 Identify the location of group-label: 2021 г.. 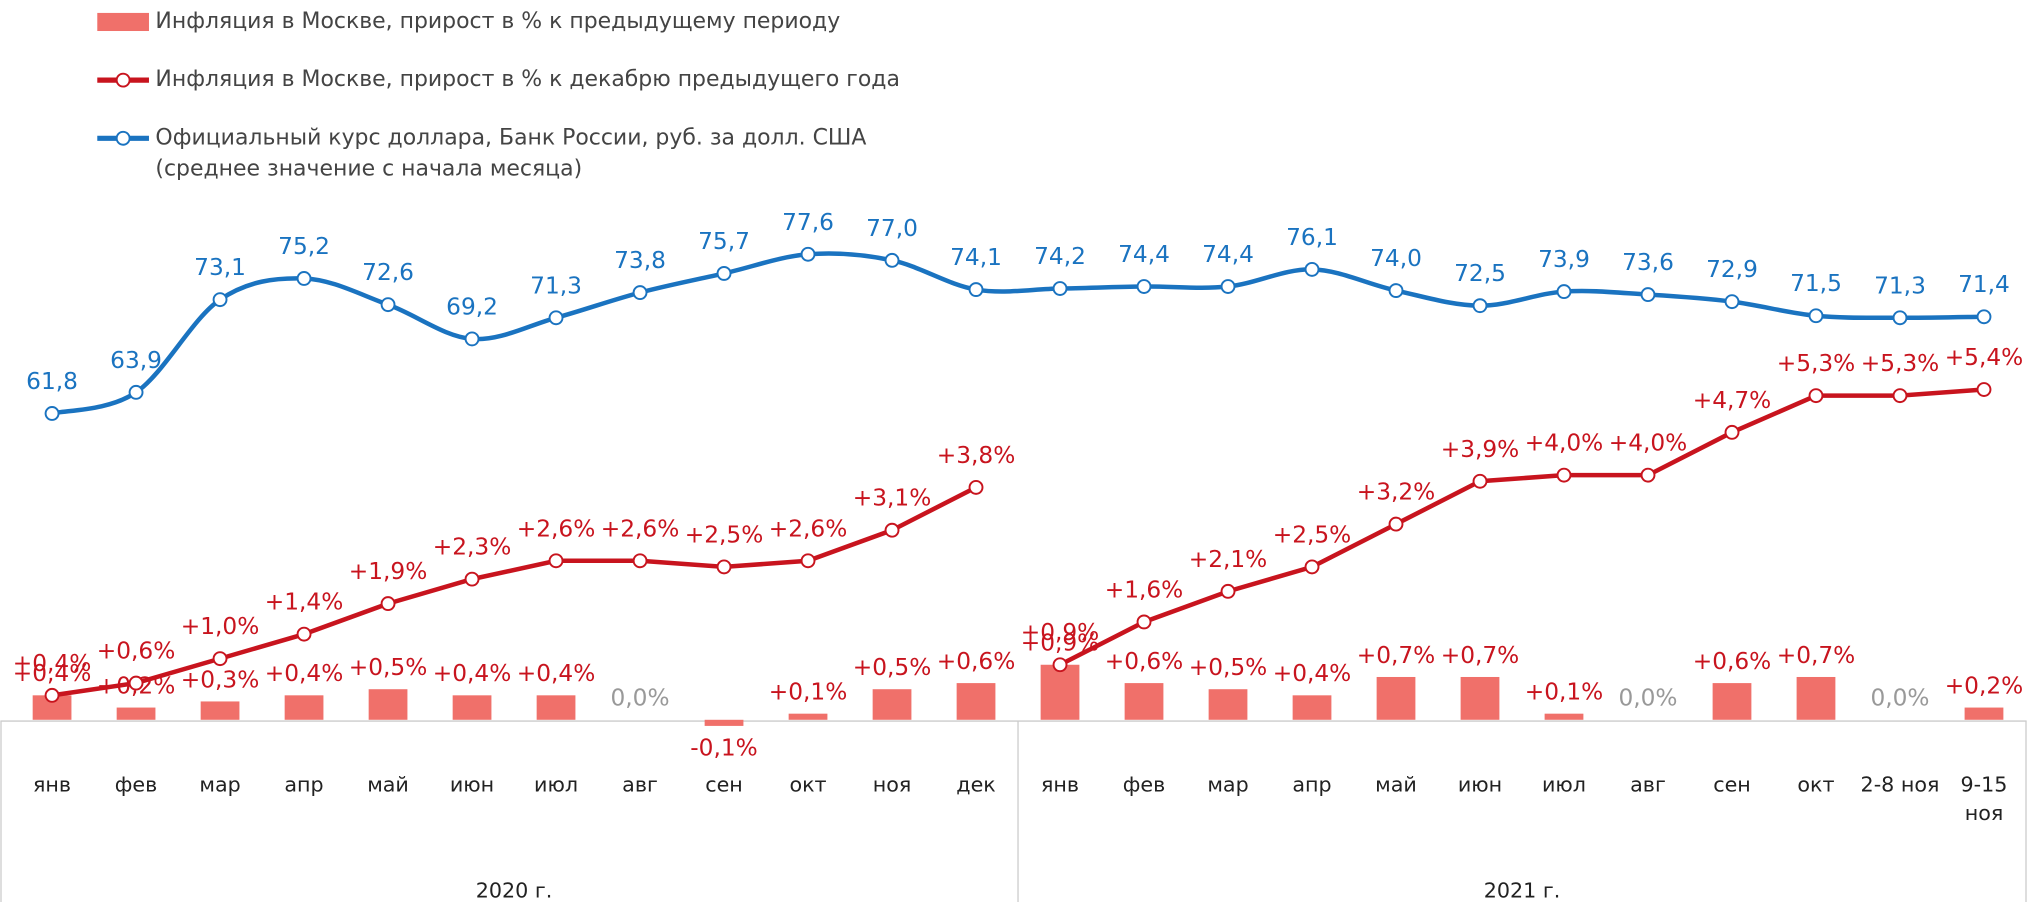
(1522, 890).